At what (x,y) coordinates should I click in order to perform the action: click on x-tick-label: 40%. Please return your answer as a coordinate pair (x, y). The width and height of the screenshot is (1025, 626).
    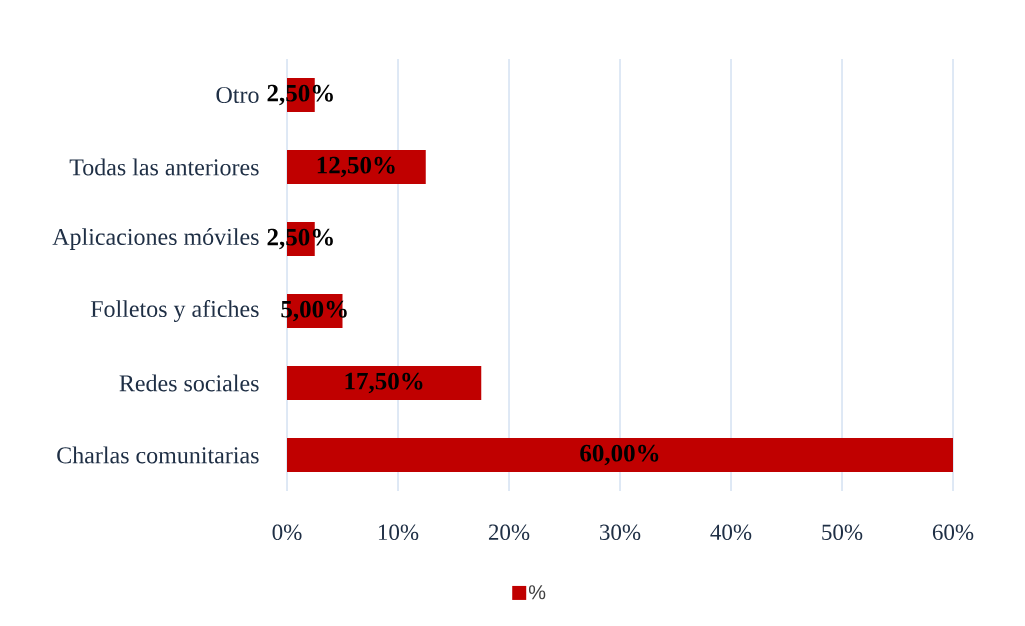
    Looking at the image, I should click on (731, 532).